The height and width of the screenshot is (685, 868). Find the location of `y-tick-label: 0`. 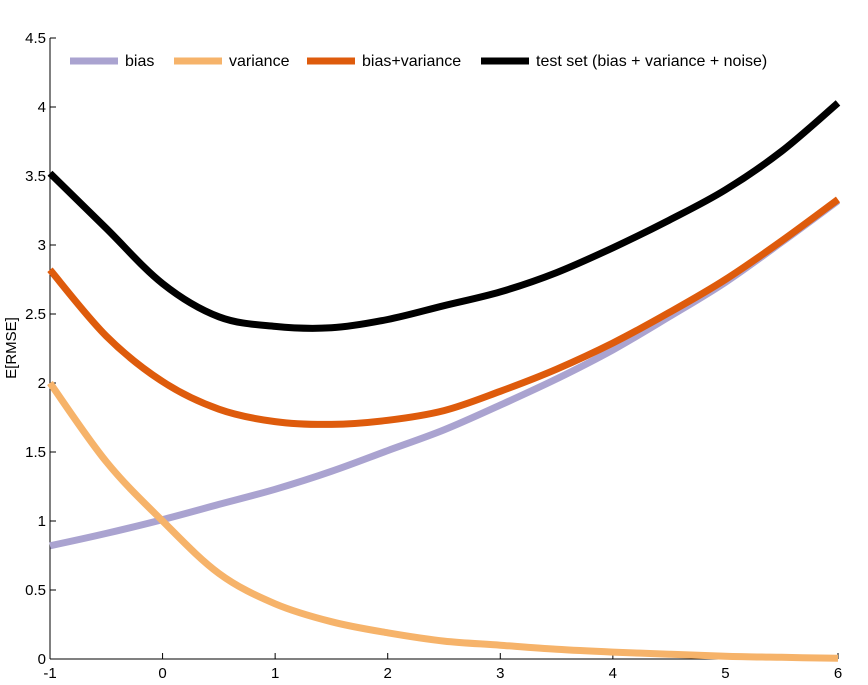

y-tick-label: 0 is located at coordinates (42, 659).